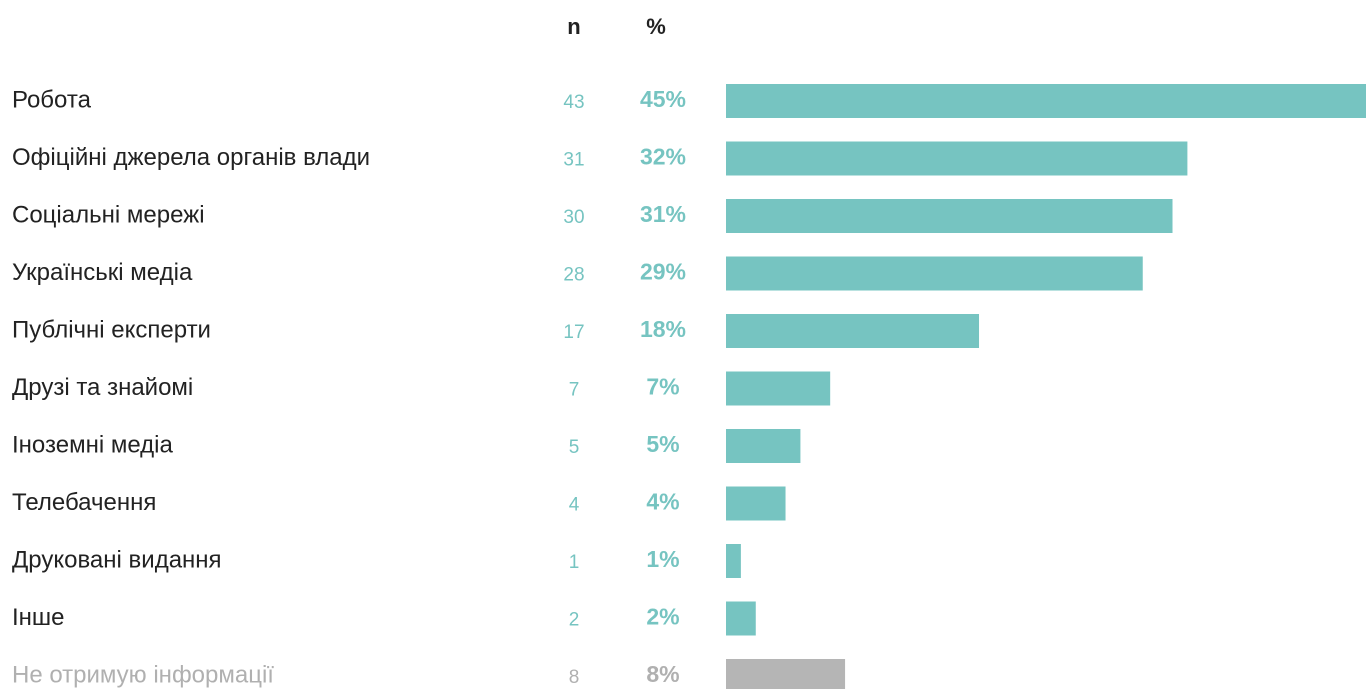  Describe the element at coordinates (574, 390) in the screenshot. I see `n-value: 7` at that location.